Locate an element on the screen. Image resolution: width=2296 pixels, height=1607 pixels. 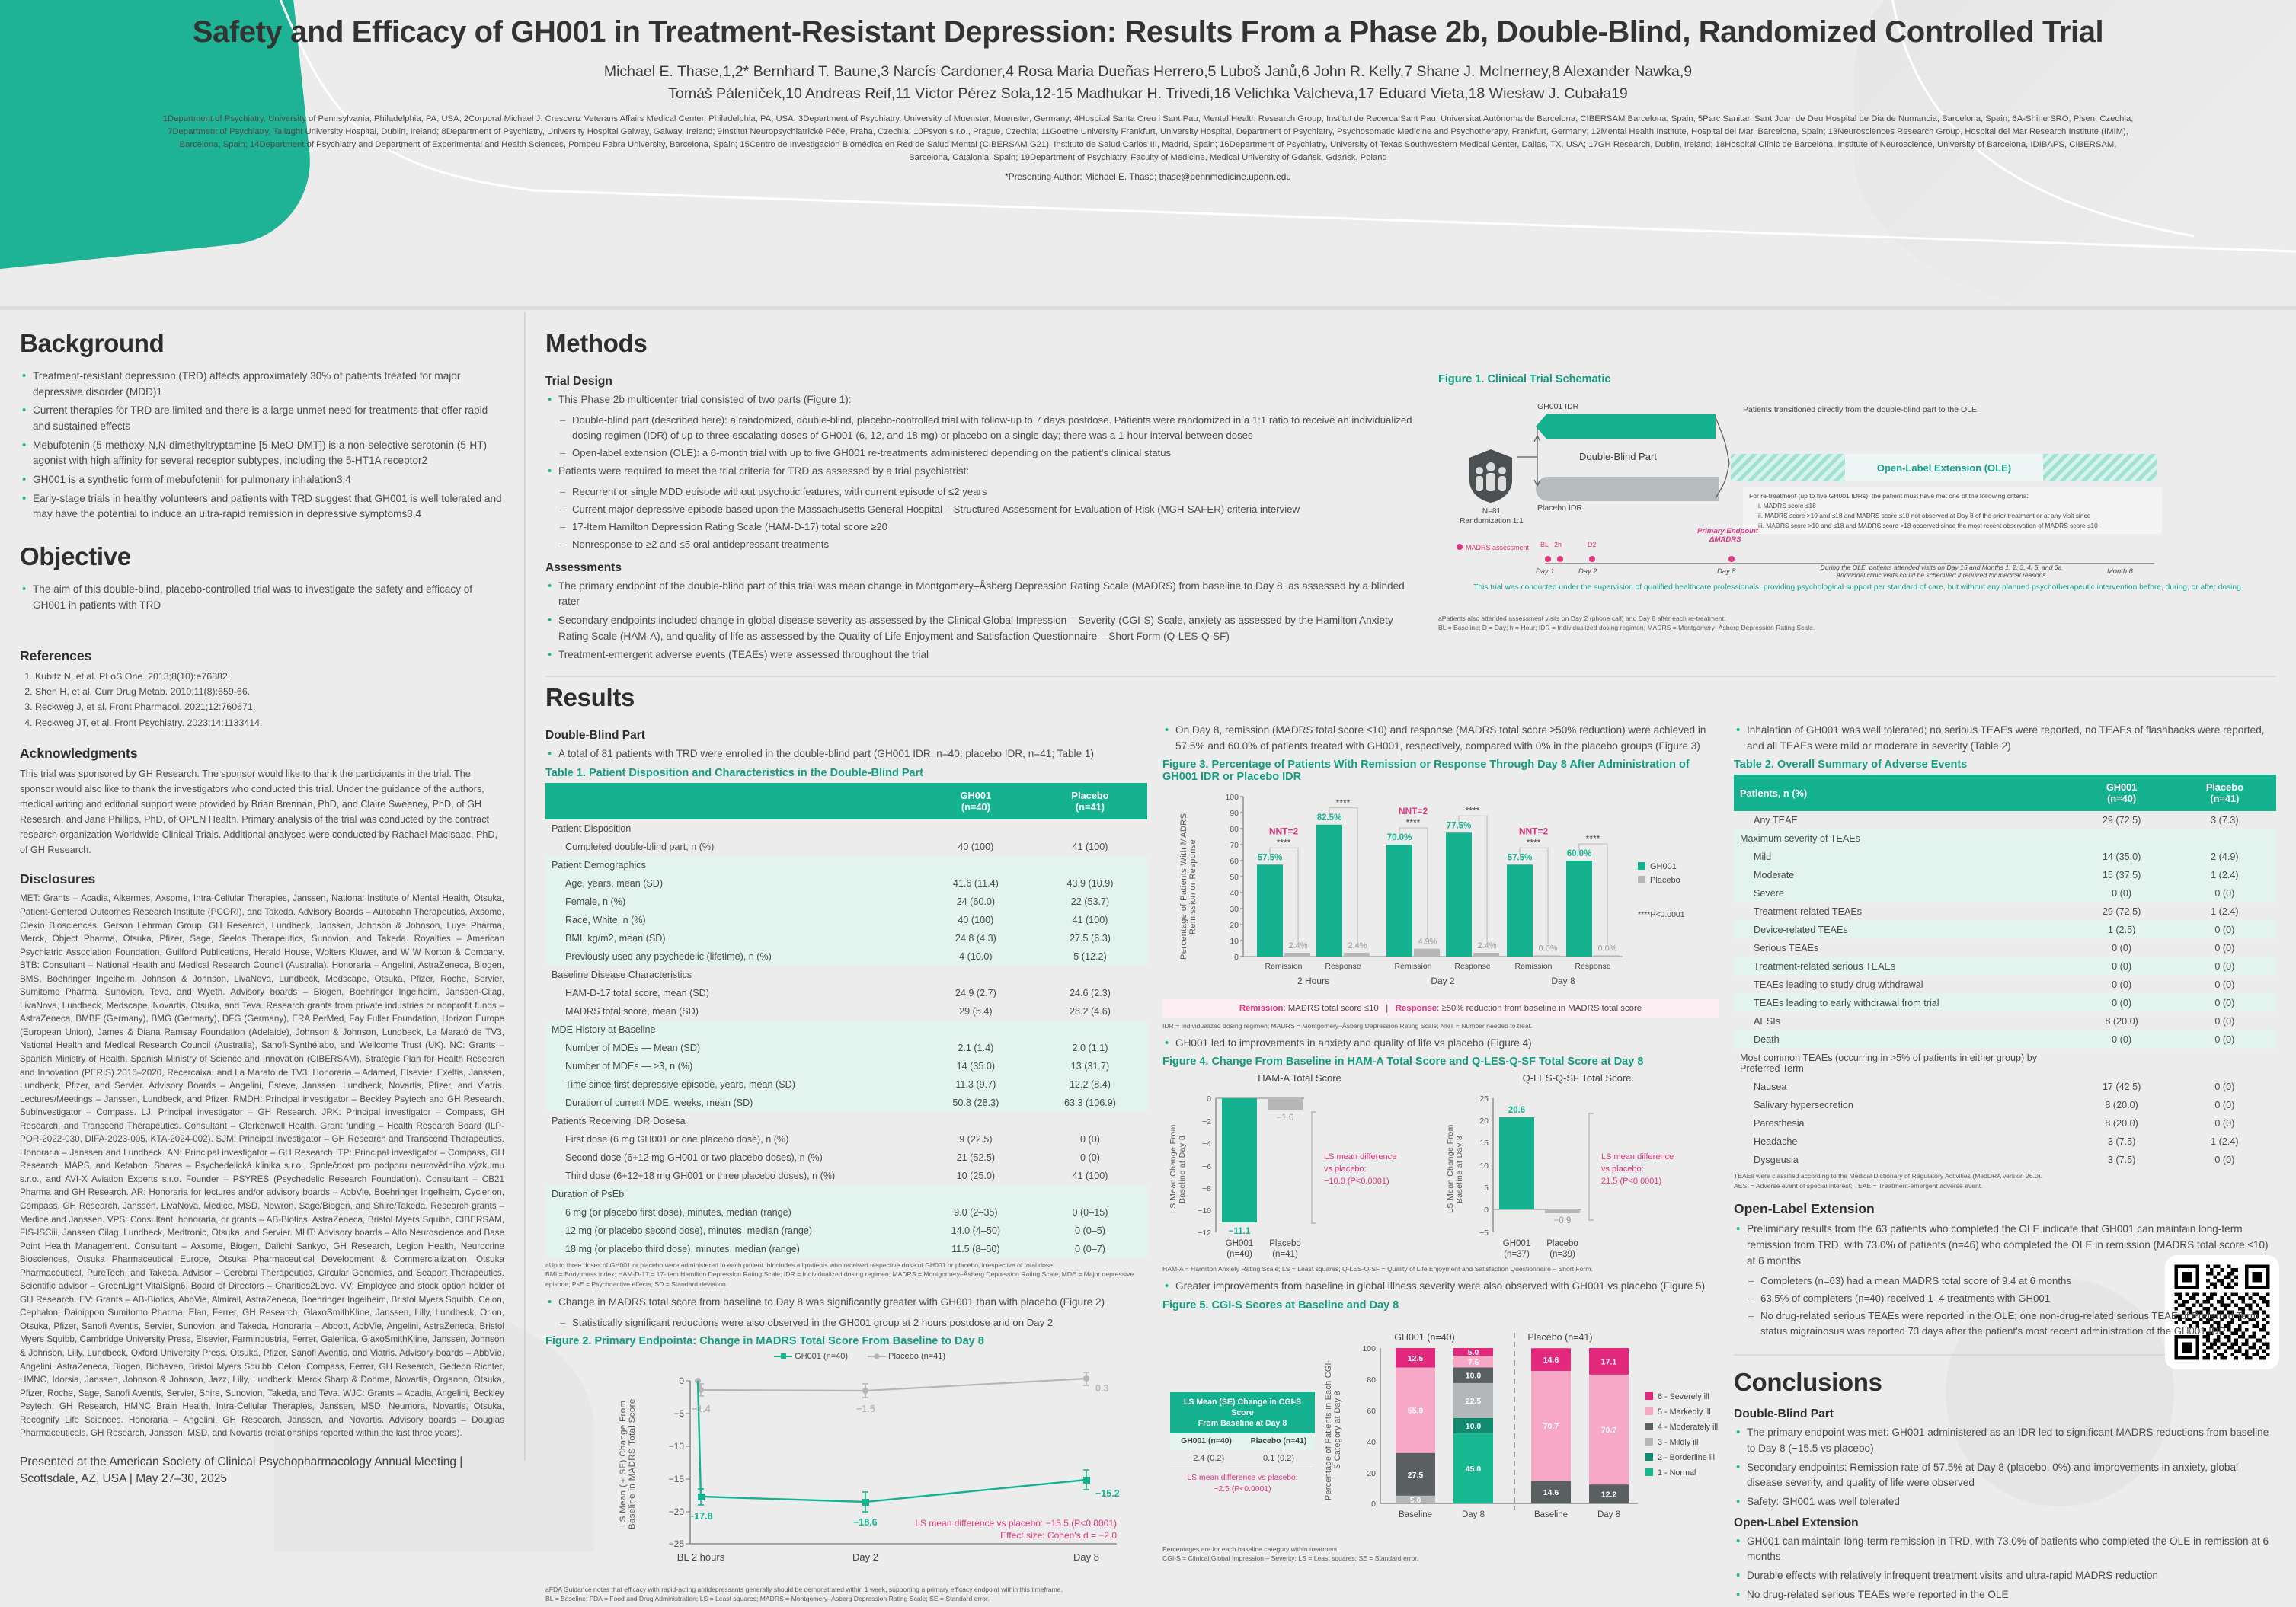
figure-2-plot: 0 −5 −10 −15 −20 −25 is located at coordinates (895, 1467).